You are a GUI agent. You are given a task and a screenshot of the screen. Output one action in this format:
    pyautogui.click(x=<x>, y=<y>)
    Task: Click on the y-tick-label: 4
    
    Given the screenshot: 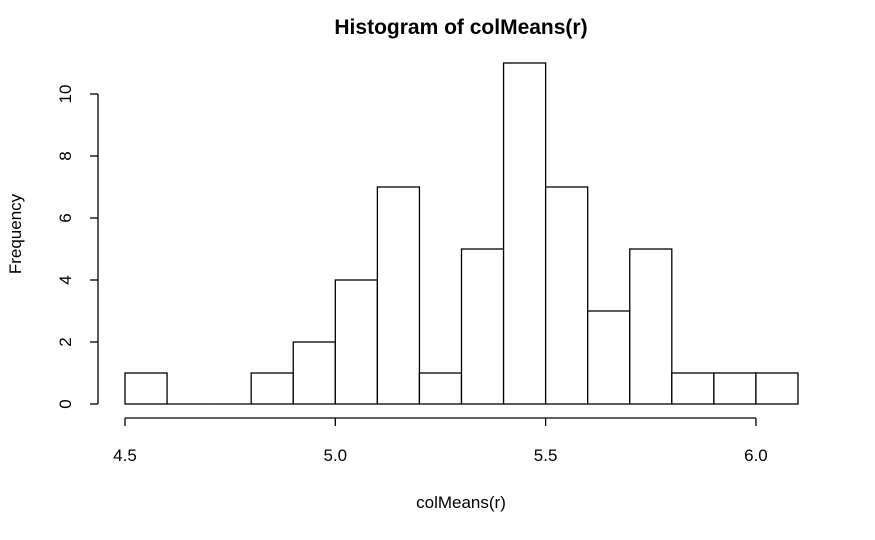 What is the action you would take?
    pyautogui.click(x=65, y=279)
    